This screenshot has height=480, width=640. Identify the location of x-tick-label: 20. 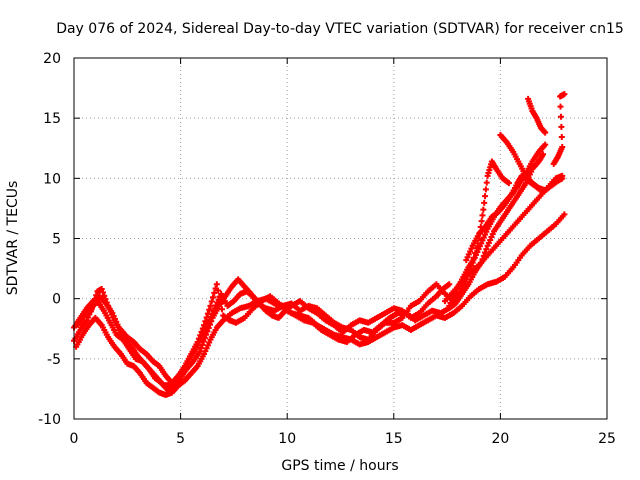
(500, 439).